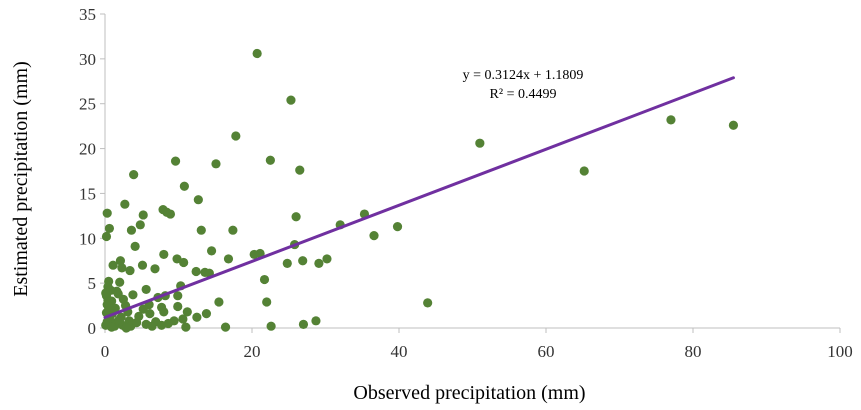 The width and height of the screenshot is (861, 410). Describe the element at coordinates (252, 351) in the screenshot. I see `x-tick-label: 20` at that location.